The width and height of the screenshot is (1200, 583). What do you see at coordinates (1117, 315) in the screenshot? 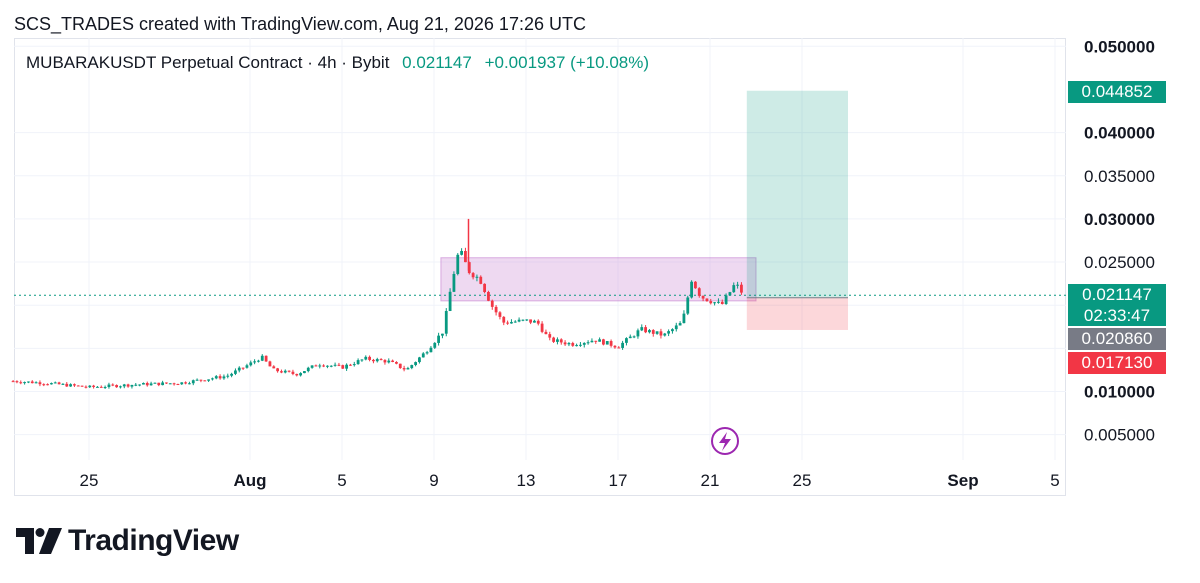
I see `bar-countdown: 02:33:47` at bounding box center [1117, 315].